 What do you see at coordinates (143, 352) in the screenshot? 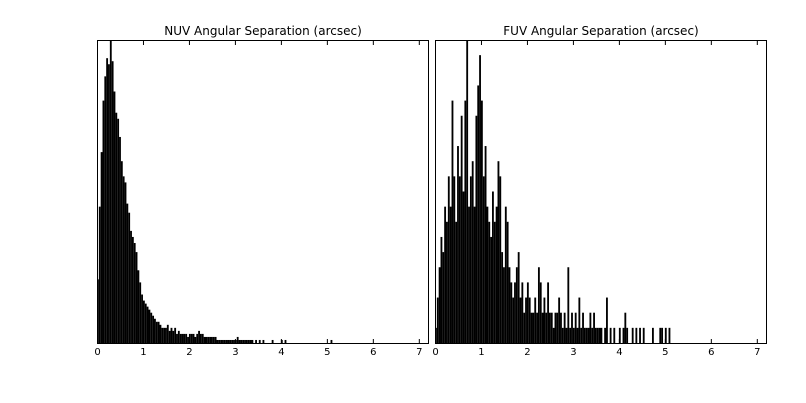
I see `nuv-x-tick-label: 1` at bounding box center [143, 352].